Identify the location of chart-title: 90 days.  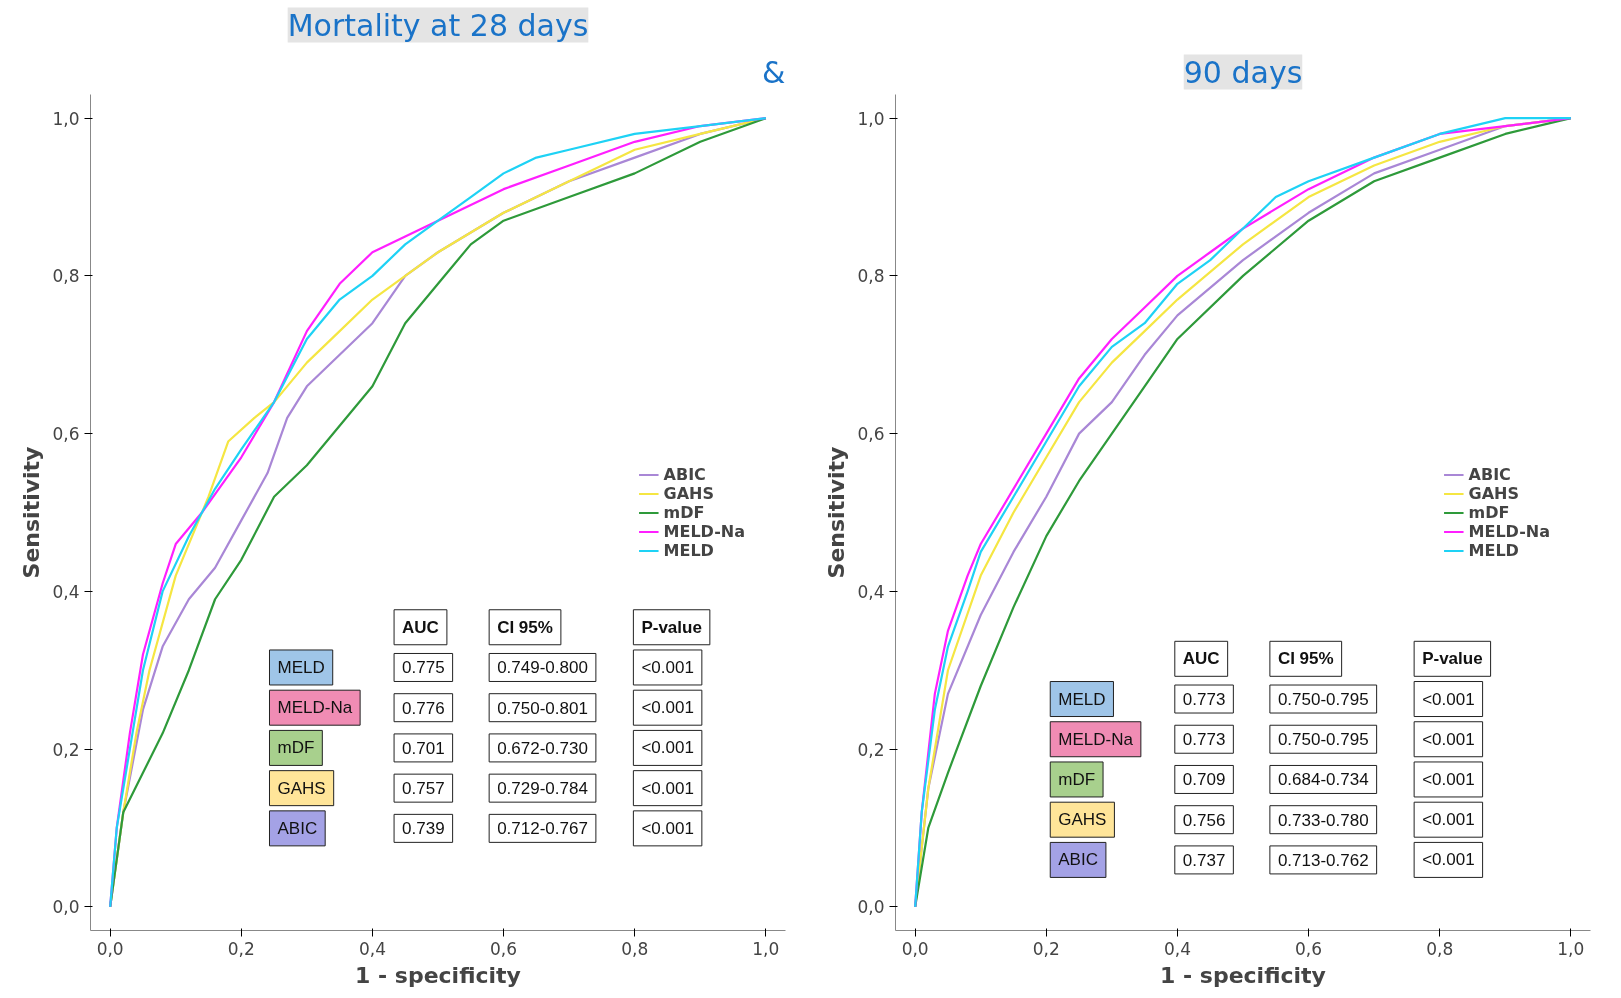
(1243, 72).